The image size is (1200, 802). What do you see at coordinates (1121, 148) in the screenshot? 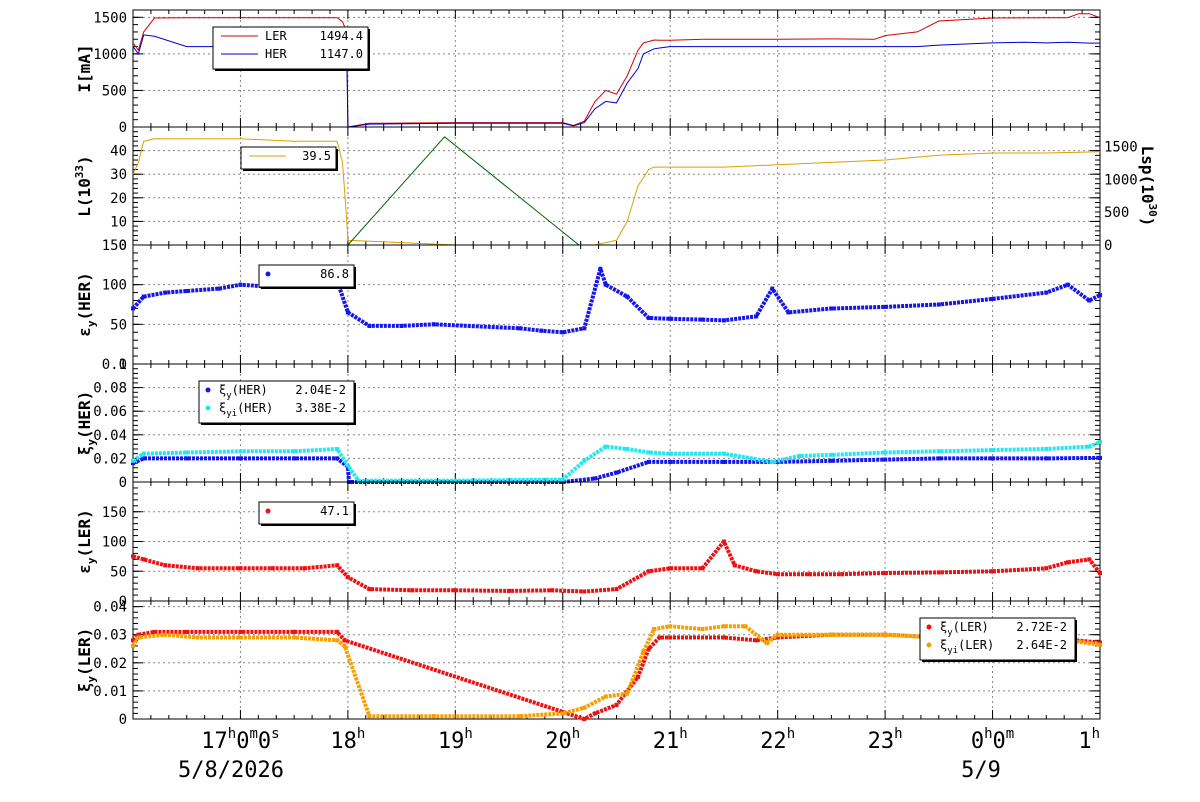
I see `y2-tick-label: 1500` at bounding box center [1121, 148].